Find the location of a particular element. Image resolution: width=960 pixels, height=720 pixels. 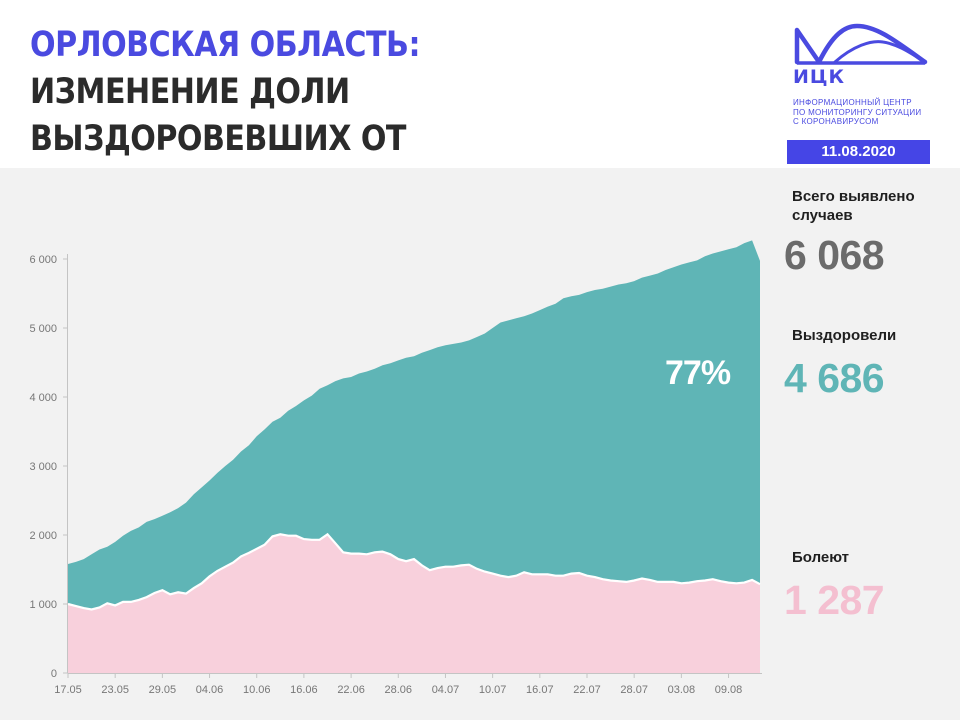

recovered-value: 4 686 is located at coordinates (834, 378).